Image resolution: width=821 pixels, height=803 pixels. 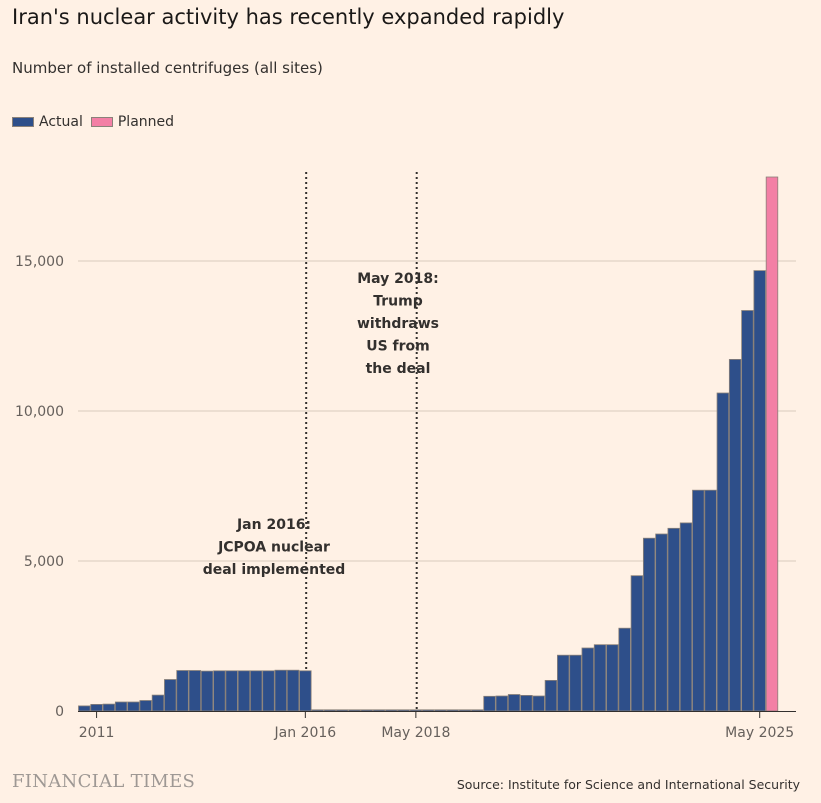 I want to click on legend-swatch-planned, so click(x=101, y=122).